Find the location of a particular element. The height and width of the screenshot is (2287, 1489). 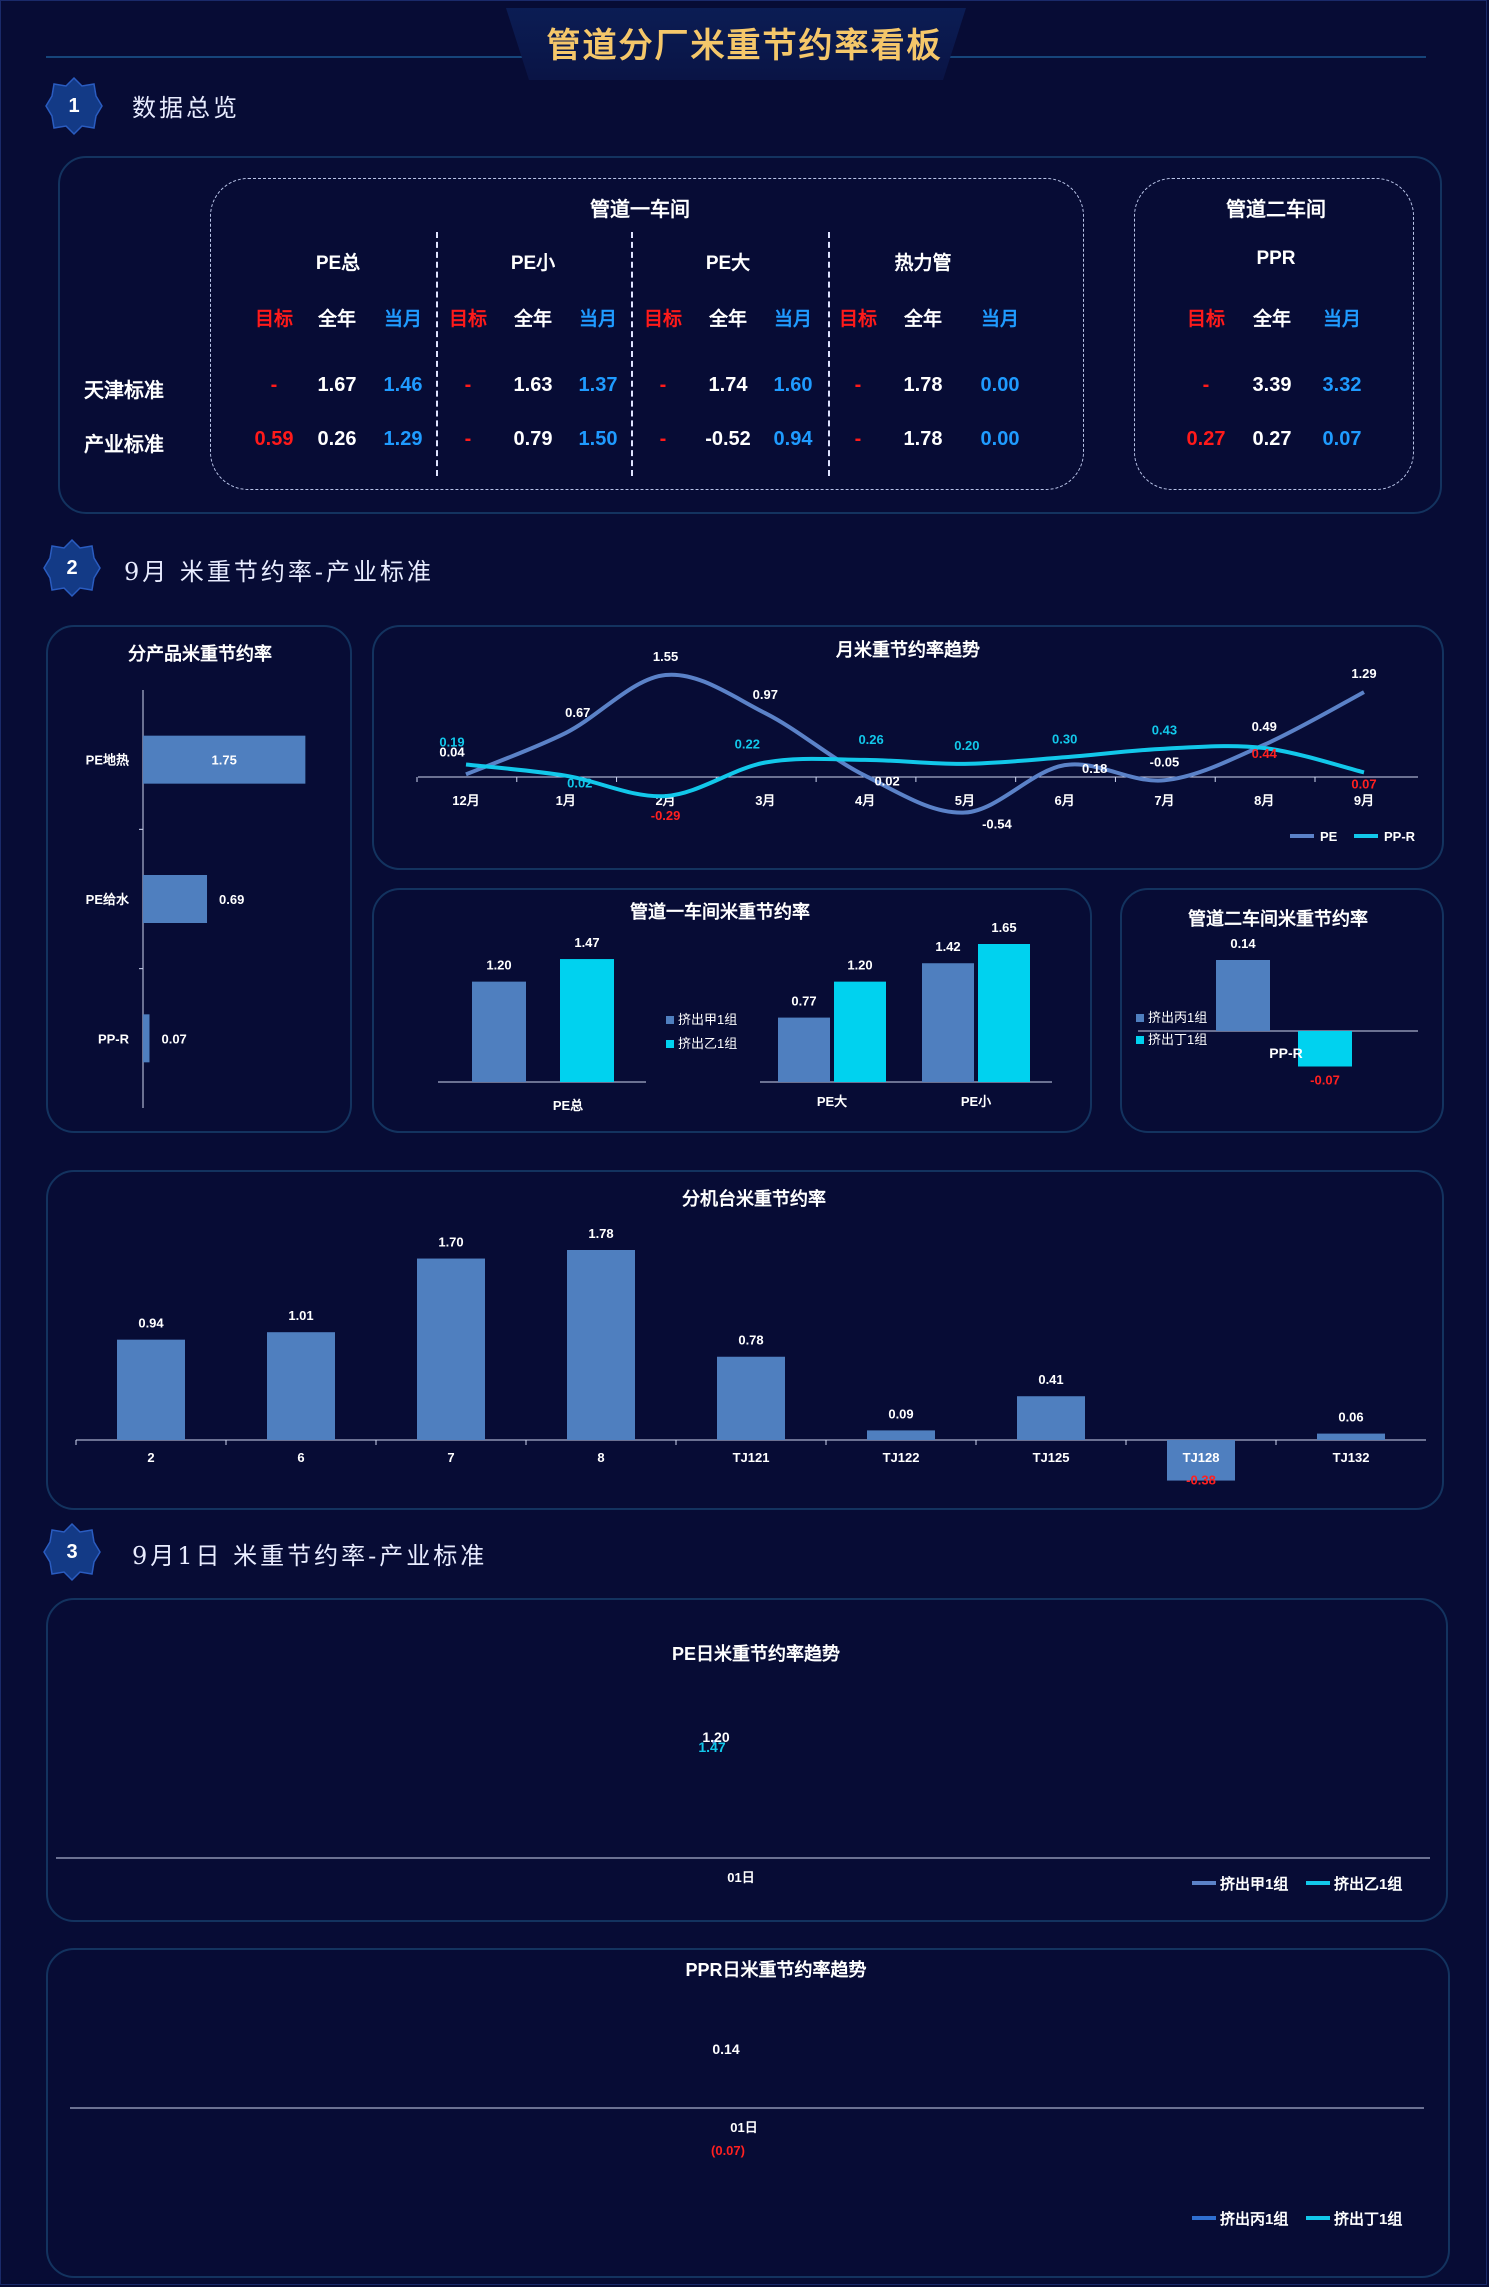

data-label: 1.01 is located at coordinates (300, 1315).